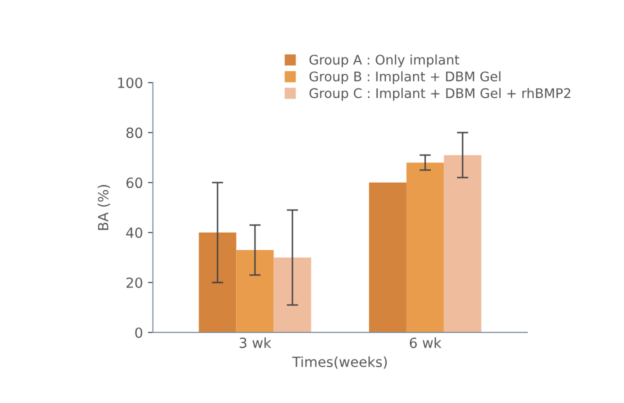 This screenshot has width=624, height=403. What do you see at coordinates (134, 282) in the screenshot?
I see `y-tick-label: 20` at bounding box center [134, 282].